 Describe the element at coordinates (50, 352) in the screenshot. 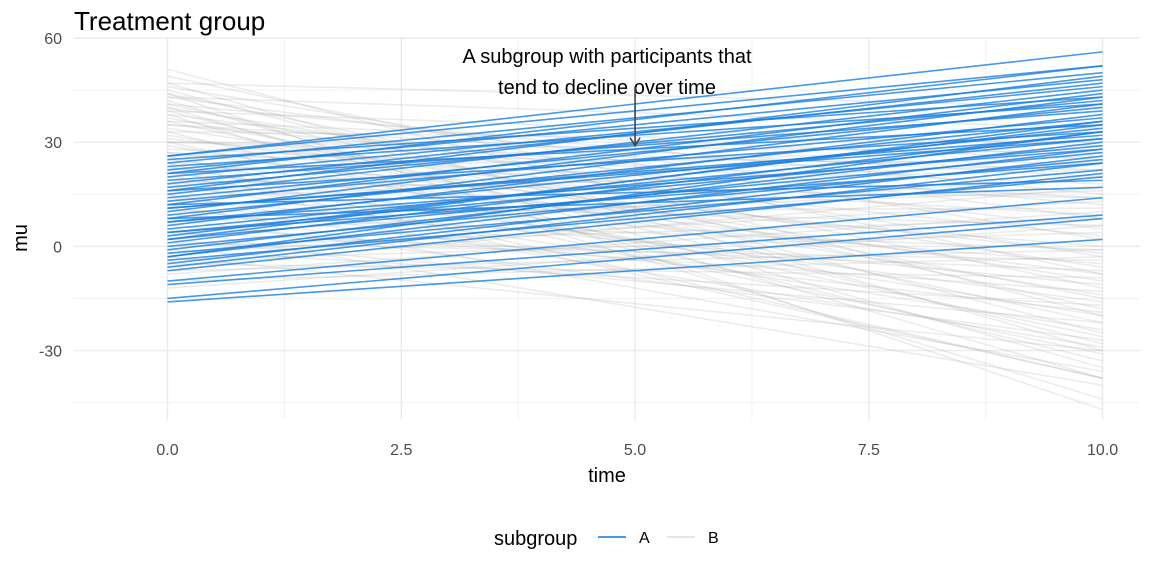

I see `y-tick-label: -30` at that location.